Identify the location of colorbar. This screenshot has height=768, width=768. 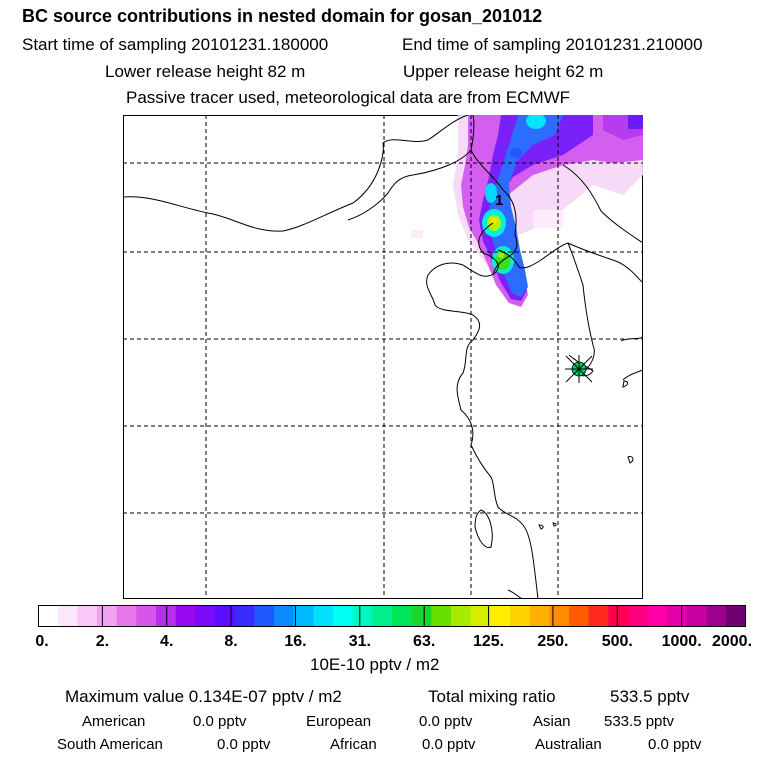
(392, 616).